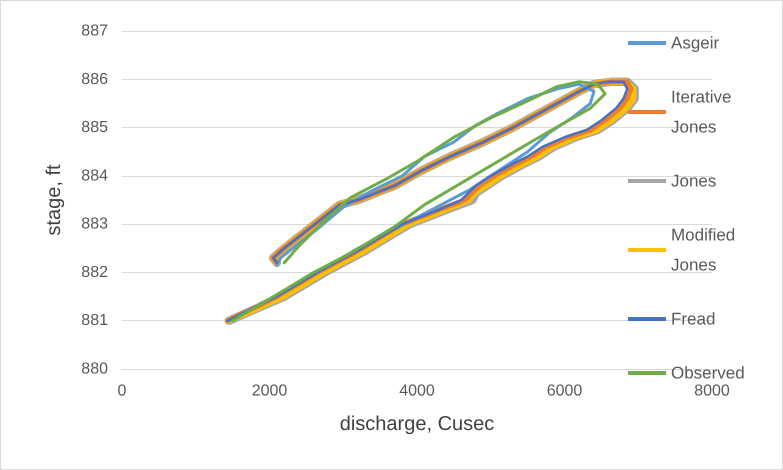 The height and width of the screenshot is (470, 783). I want to click on y-axis-title: stage, ft, so click(54, 200).